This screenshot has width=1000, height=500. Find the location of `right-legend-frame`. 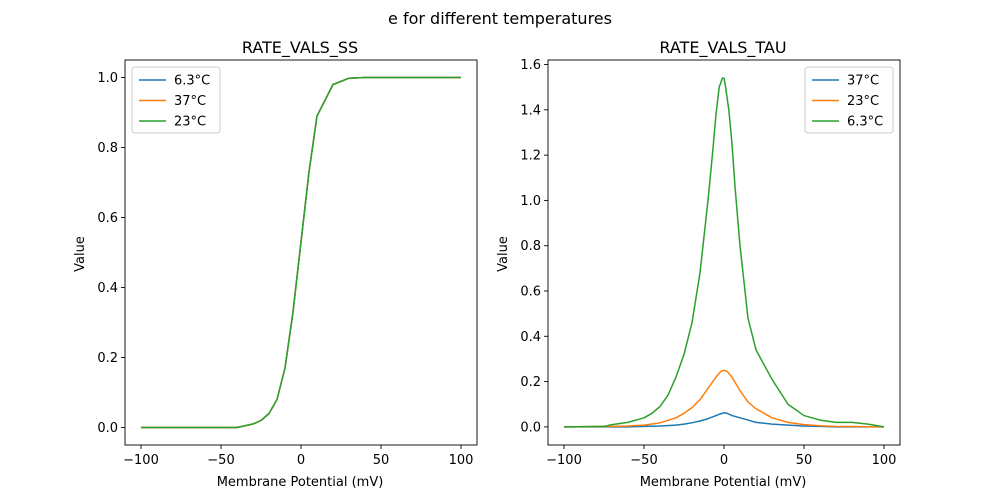

right-legend-frame is located at coordinates (849, 100).